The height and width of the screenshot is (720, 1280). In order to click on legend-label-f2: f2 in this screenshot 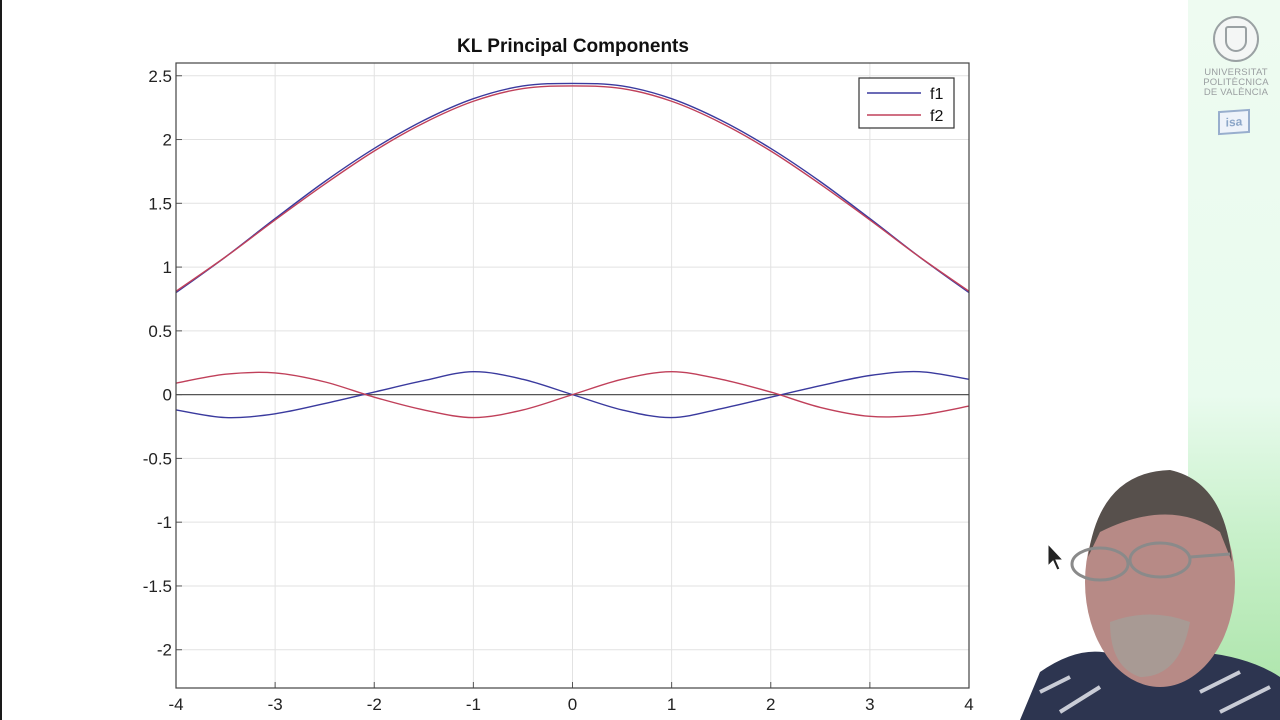, I will do `click(936, 116)`.